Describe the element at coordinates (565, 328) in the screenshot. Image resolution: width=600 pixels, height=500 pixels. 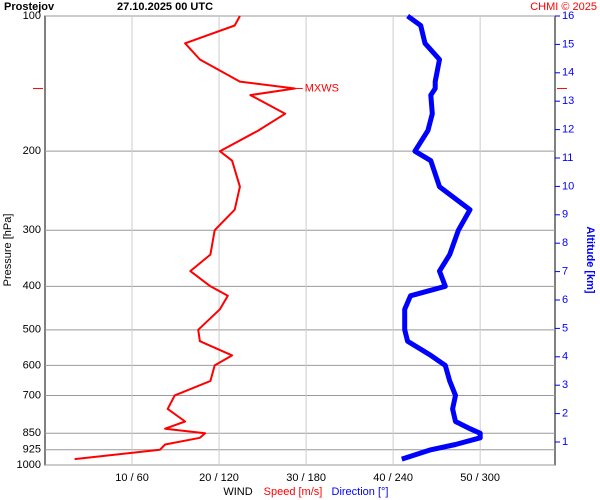
I see `y2-tick-label: 5` at that location.